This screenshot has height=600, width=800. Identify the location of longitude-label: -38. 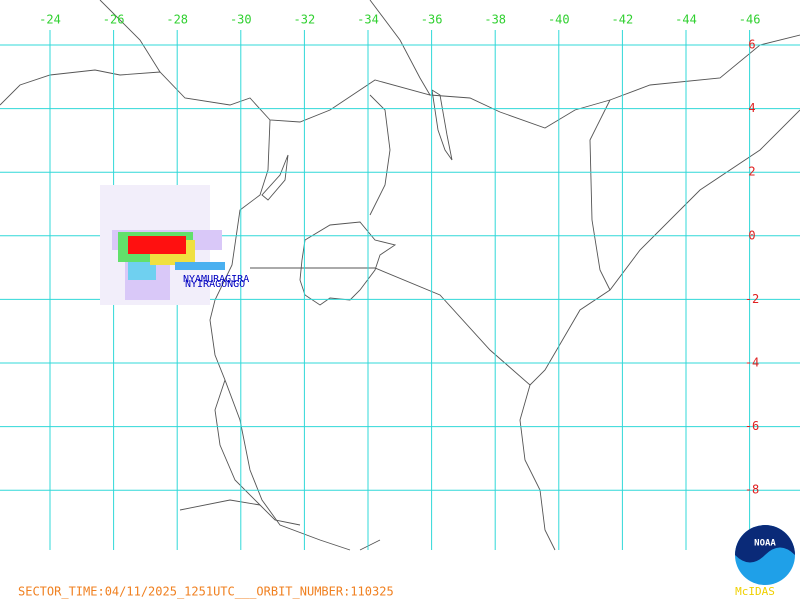
(495, 20).